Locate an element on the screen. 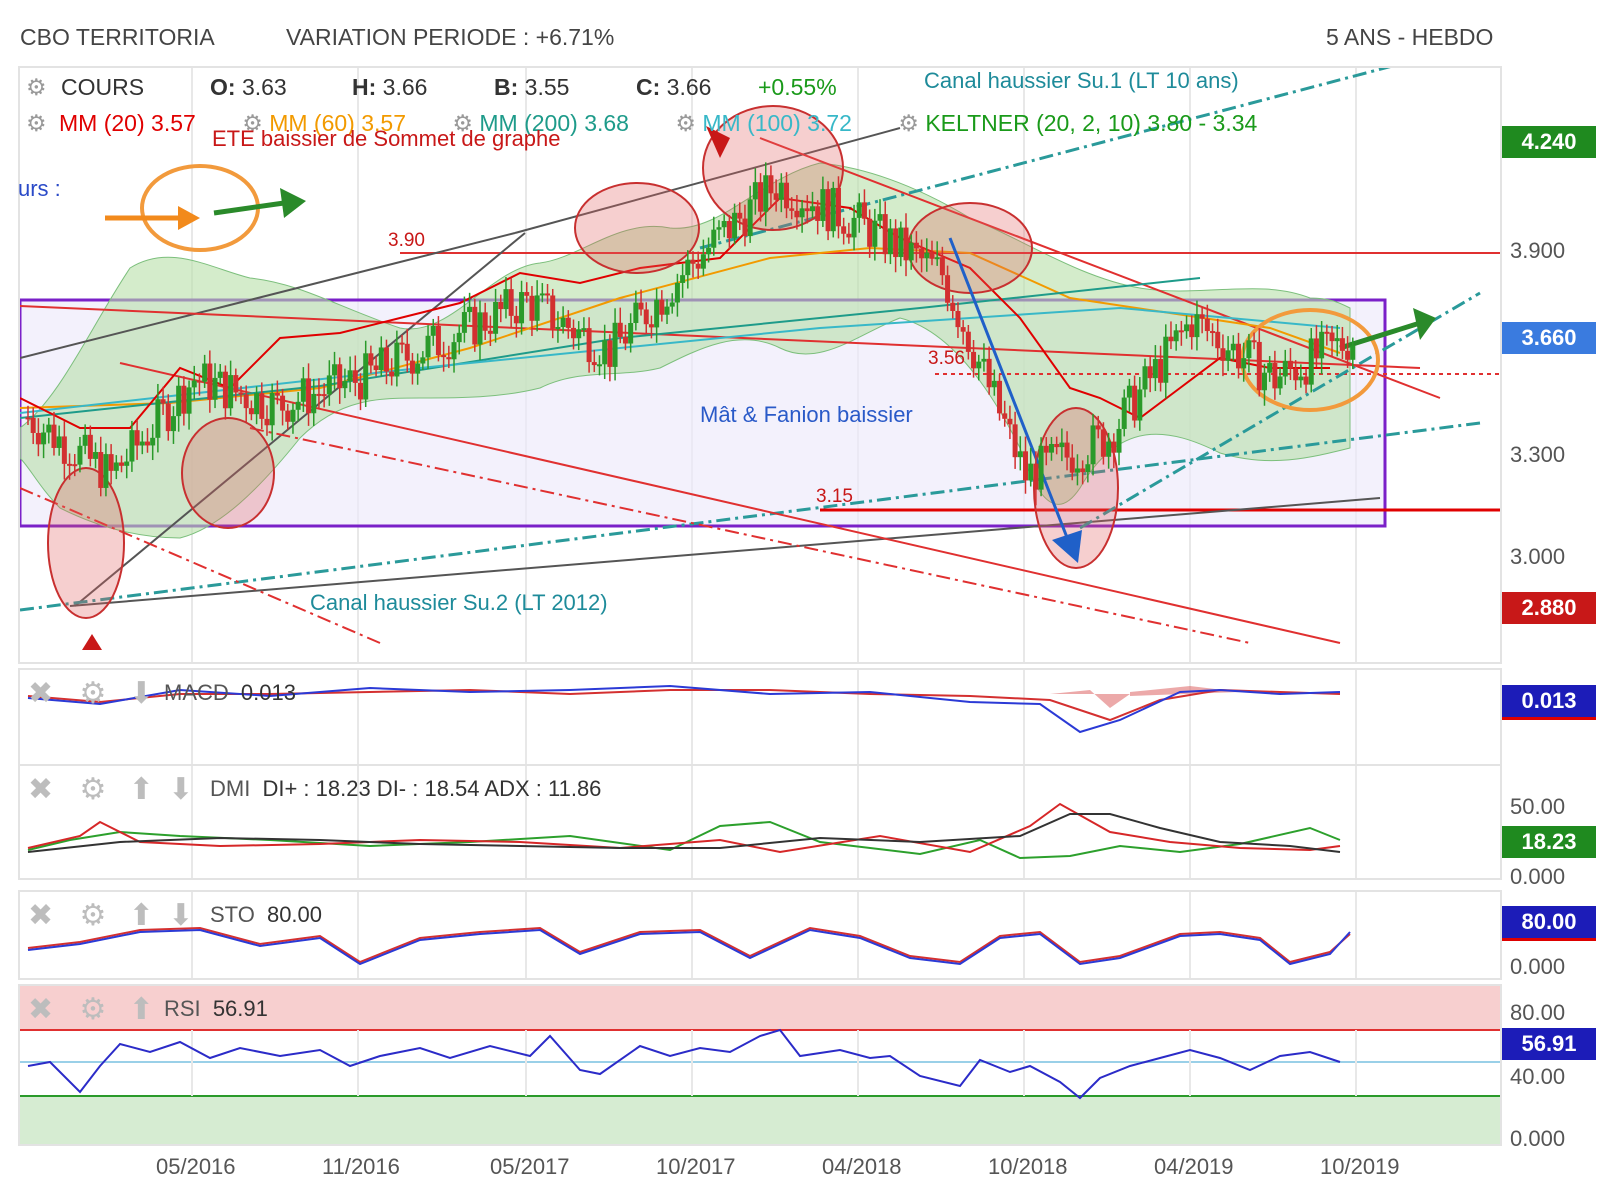 This screenshot has height=1190, width=1610. keltner-value: 3.80 - 3.34 is located at coordinates (1202, 123).